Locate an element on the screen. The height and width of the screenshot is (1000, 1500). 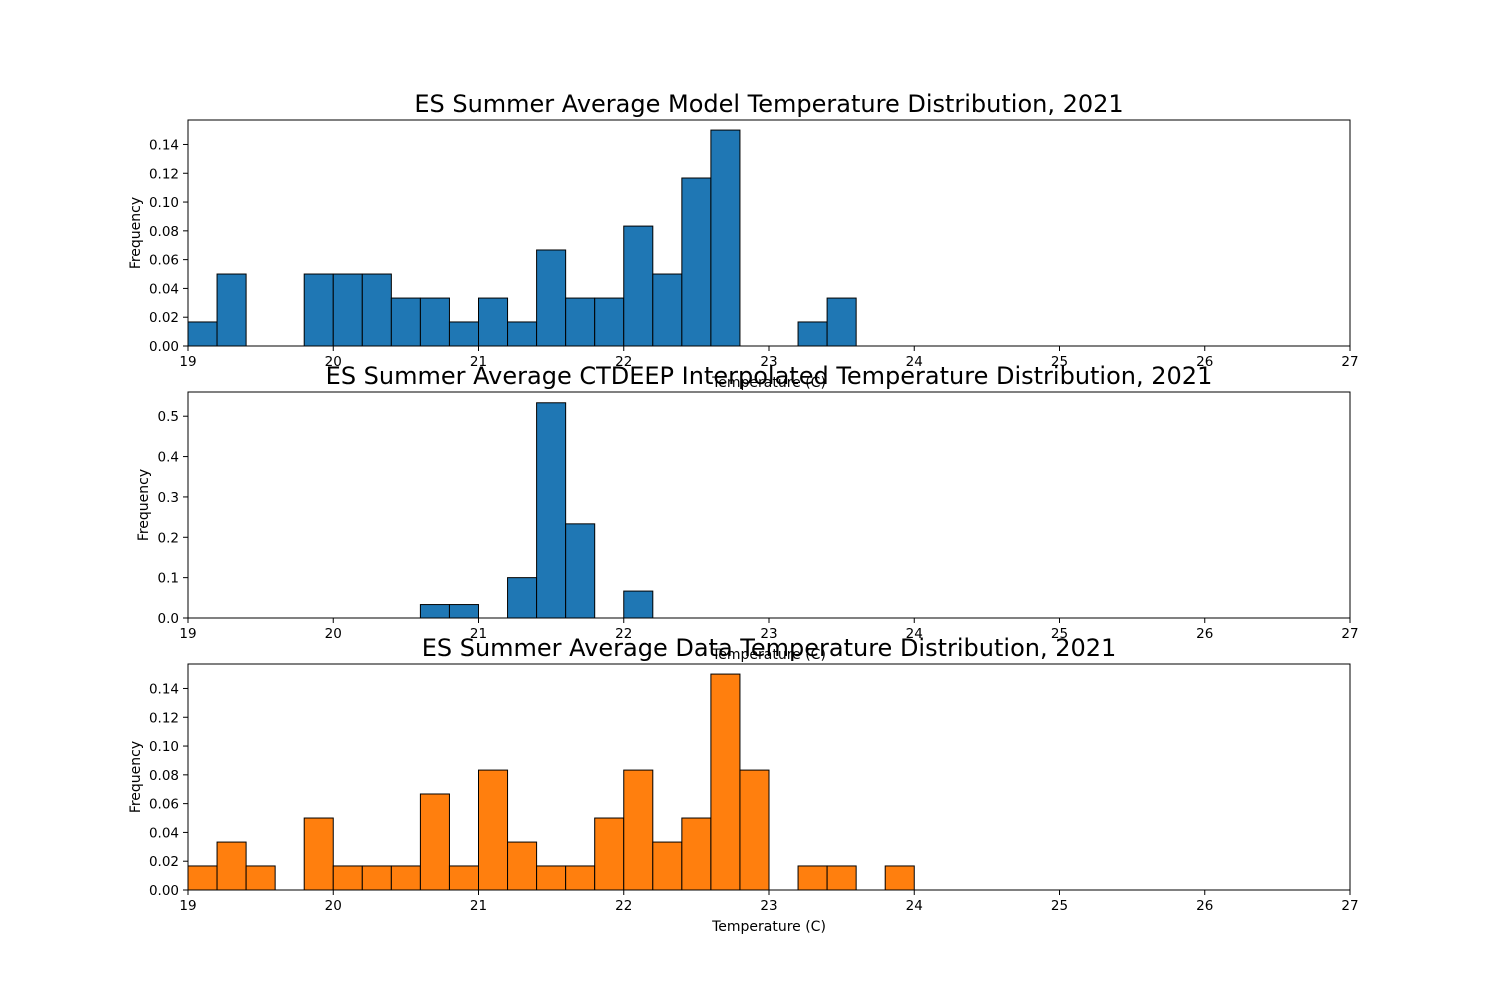
y-tick-label: 0.0 is located at coordinates (168, 619).